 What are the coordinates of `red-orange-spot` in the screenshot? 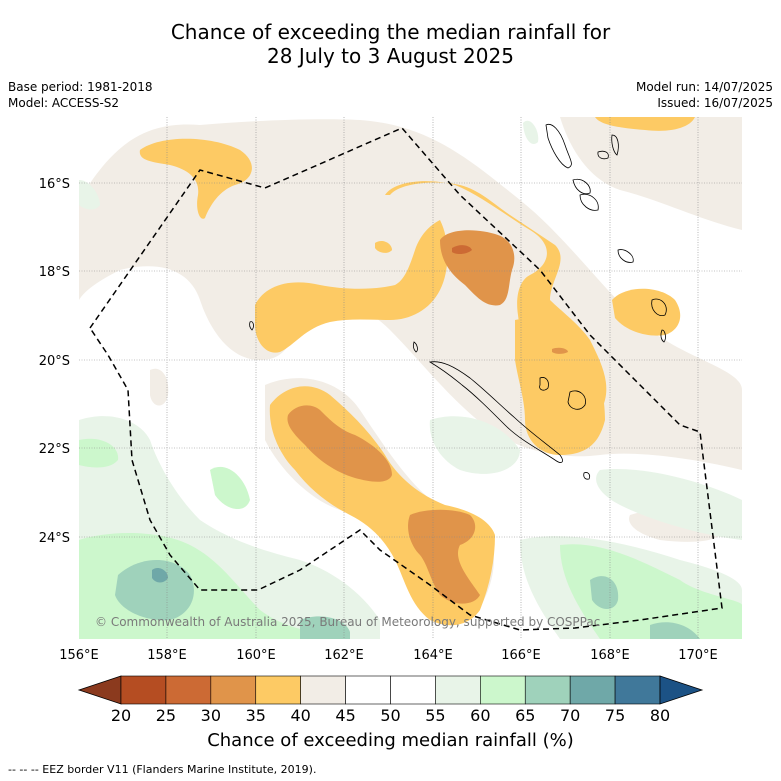 It's located at (462, 250).